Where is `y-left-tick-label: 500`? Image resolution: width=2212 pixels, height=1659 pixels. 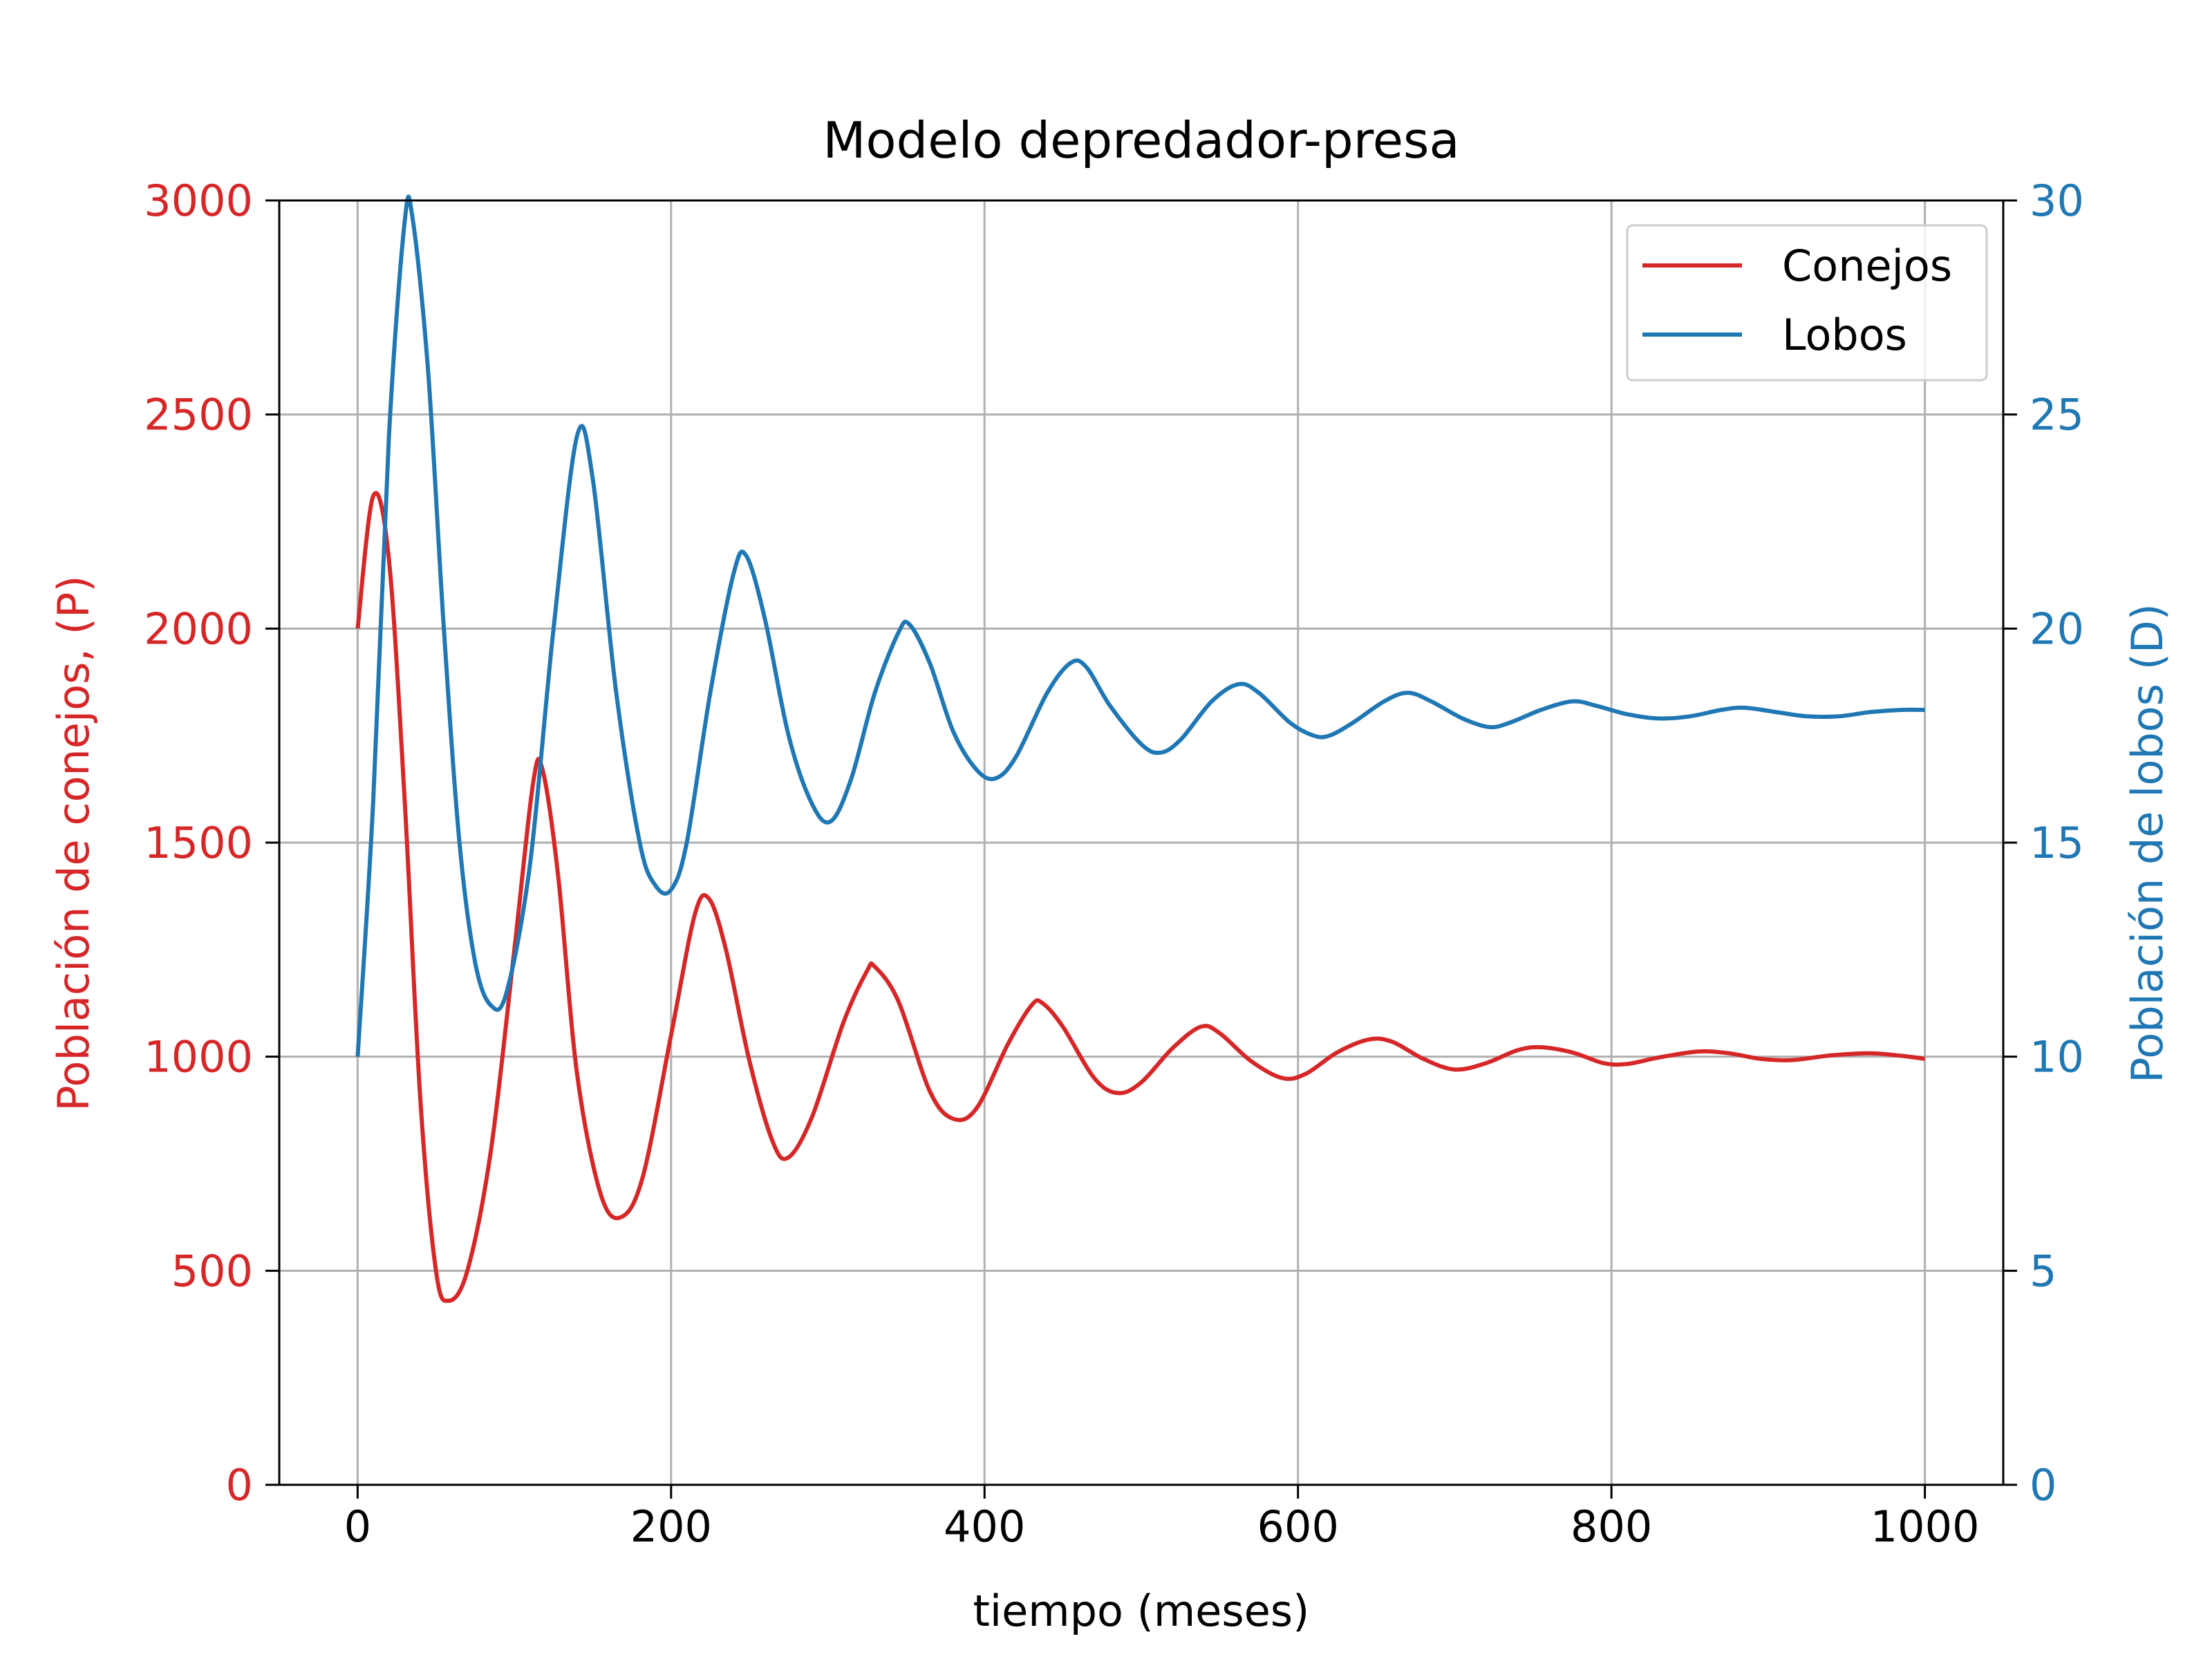 y-left-tick-label: 500 is located at coordinates (212, 1271).